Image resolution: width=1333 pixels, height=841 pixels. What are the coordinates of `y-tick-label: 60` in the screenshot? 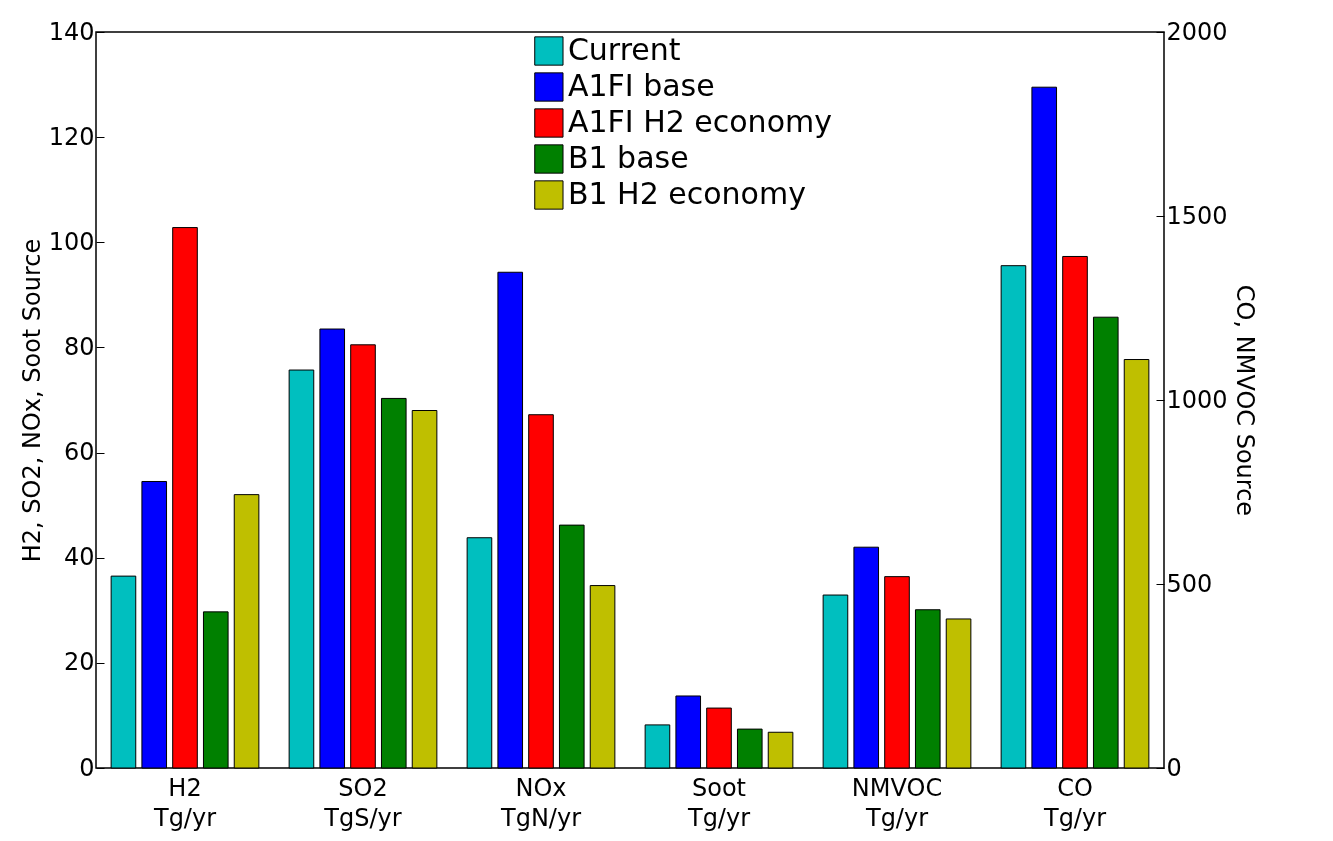 It's located at (79, 452).